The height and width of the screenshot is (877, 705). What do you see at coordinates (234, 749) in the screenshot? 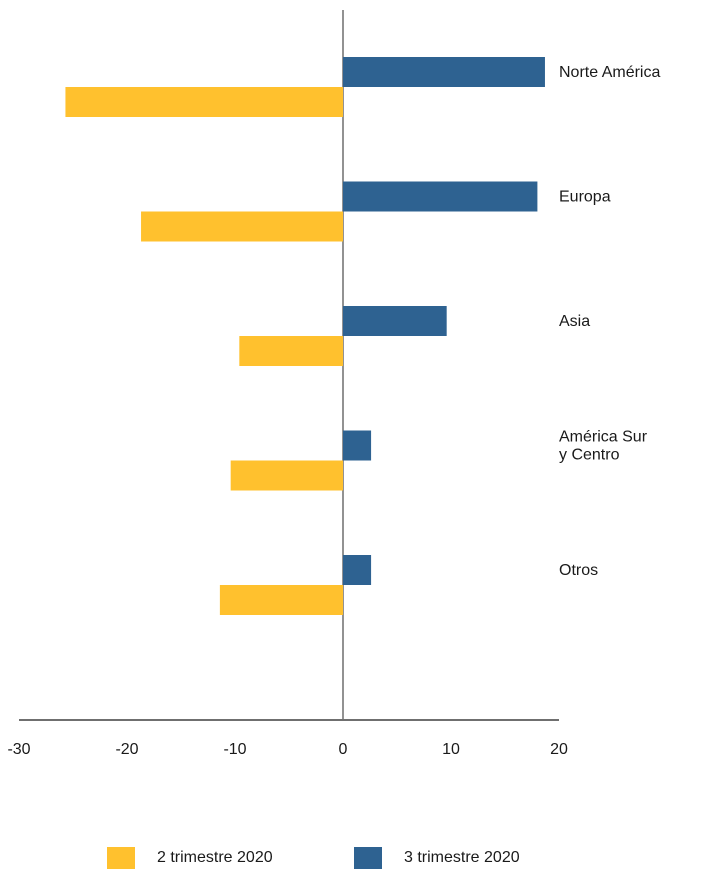
I see `x-tick-label-2: -10` at bounding box center [234, 749].